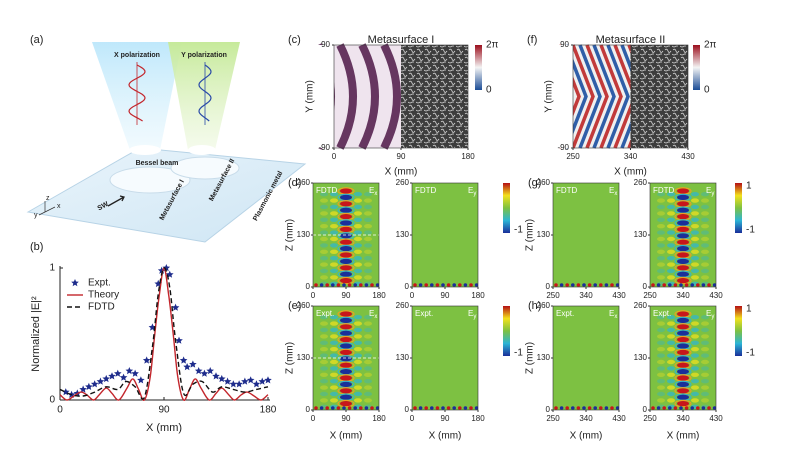 The height and width of the screenshot is (449, 798). What do you see at coordinates (325, 44) in the screenshot?
I see `y-tick-label: 90` at bounding box center [325, 44].